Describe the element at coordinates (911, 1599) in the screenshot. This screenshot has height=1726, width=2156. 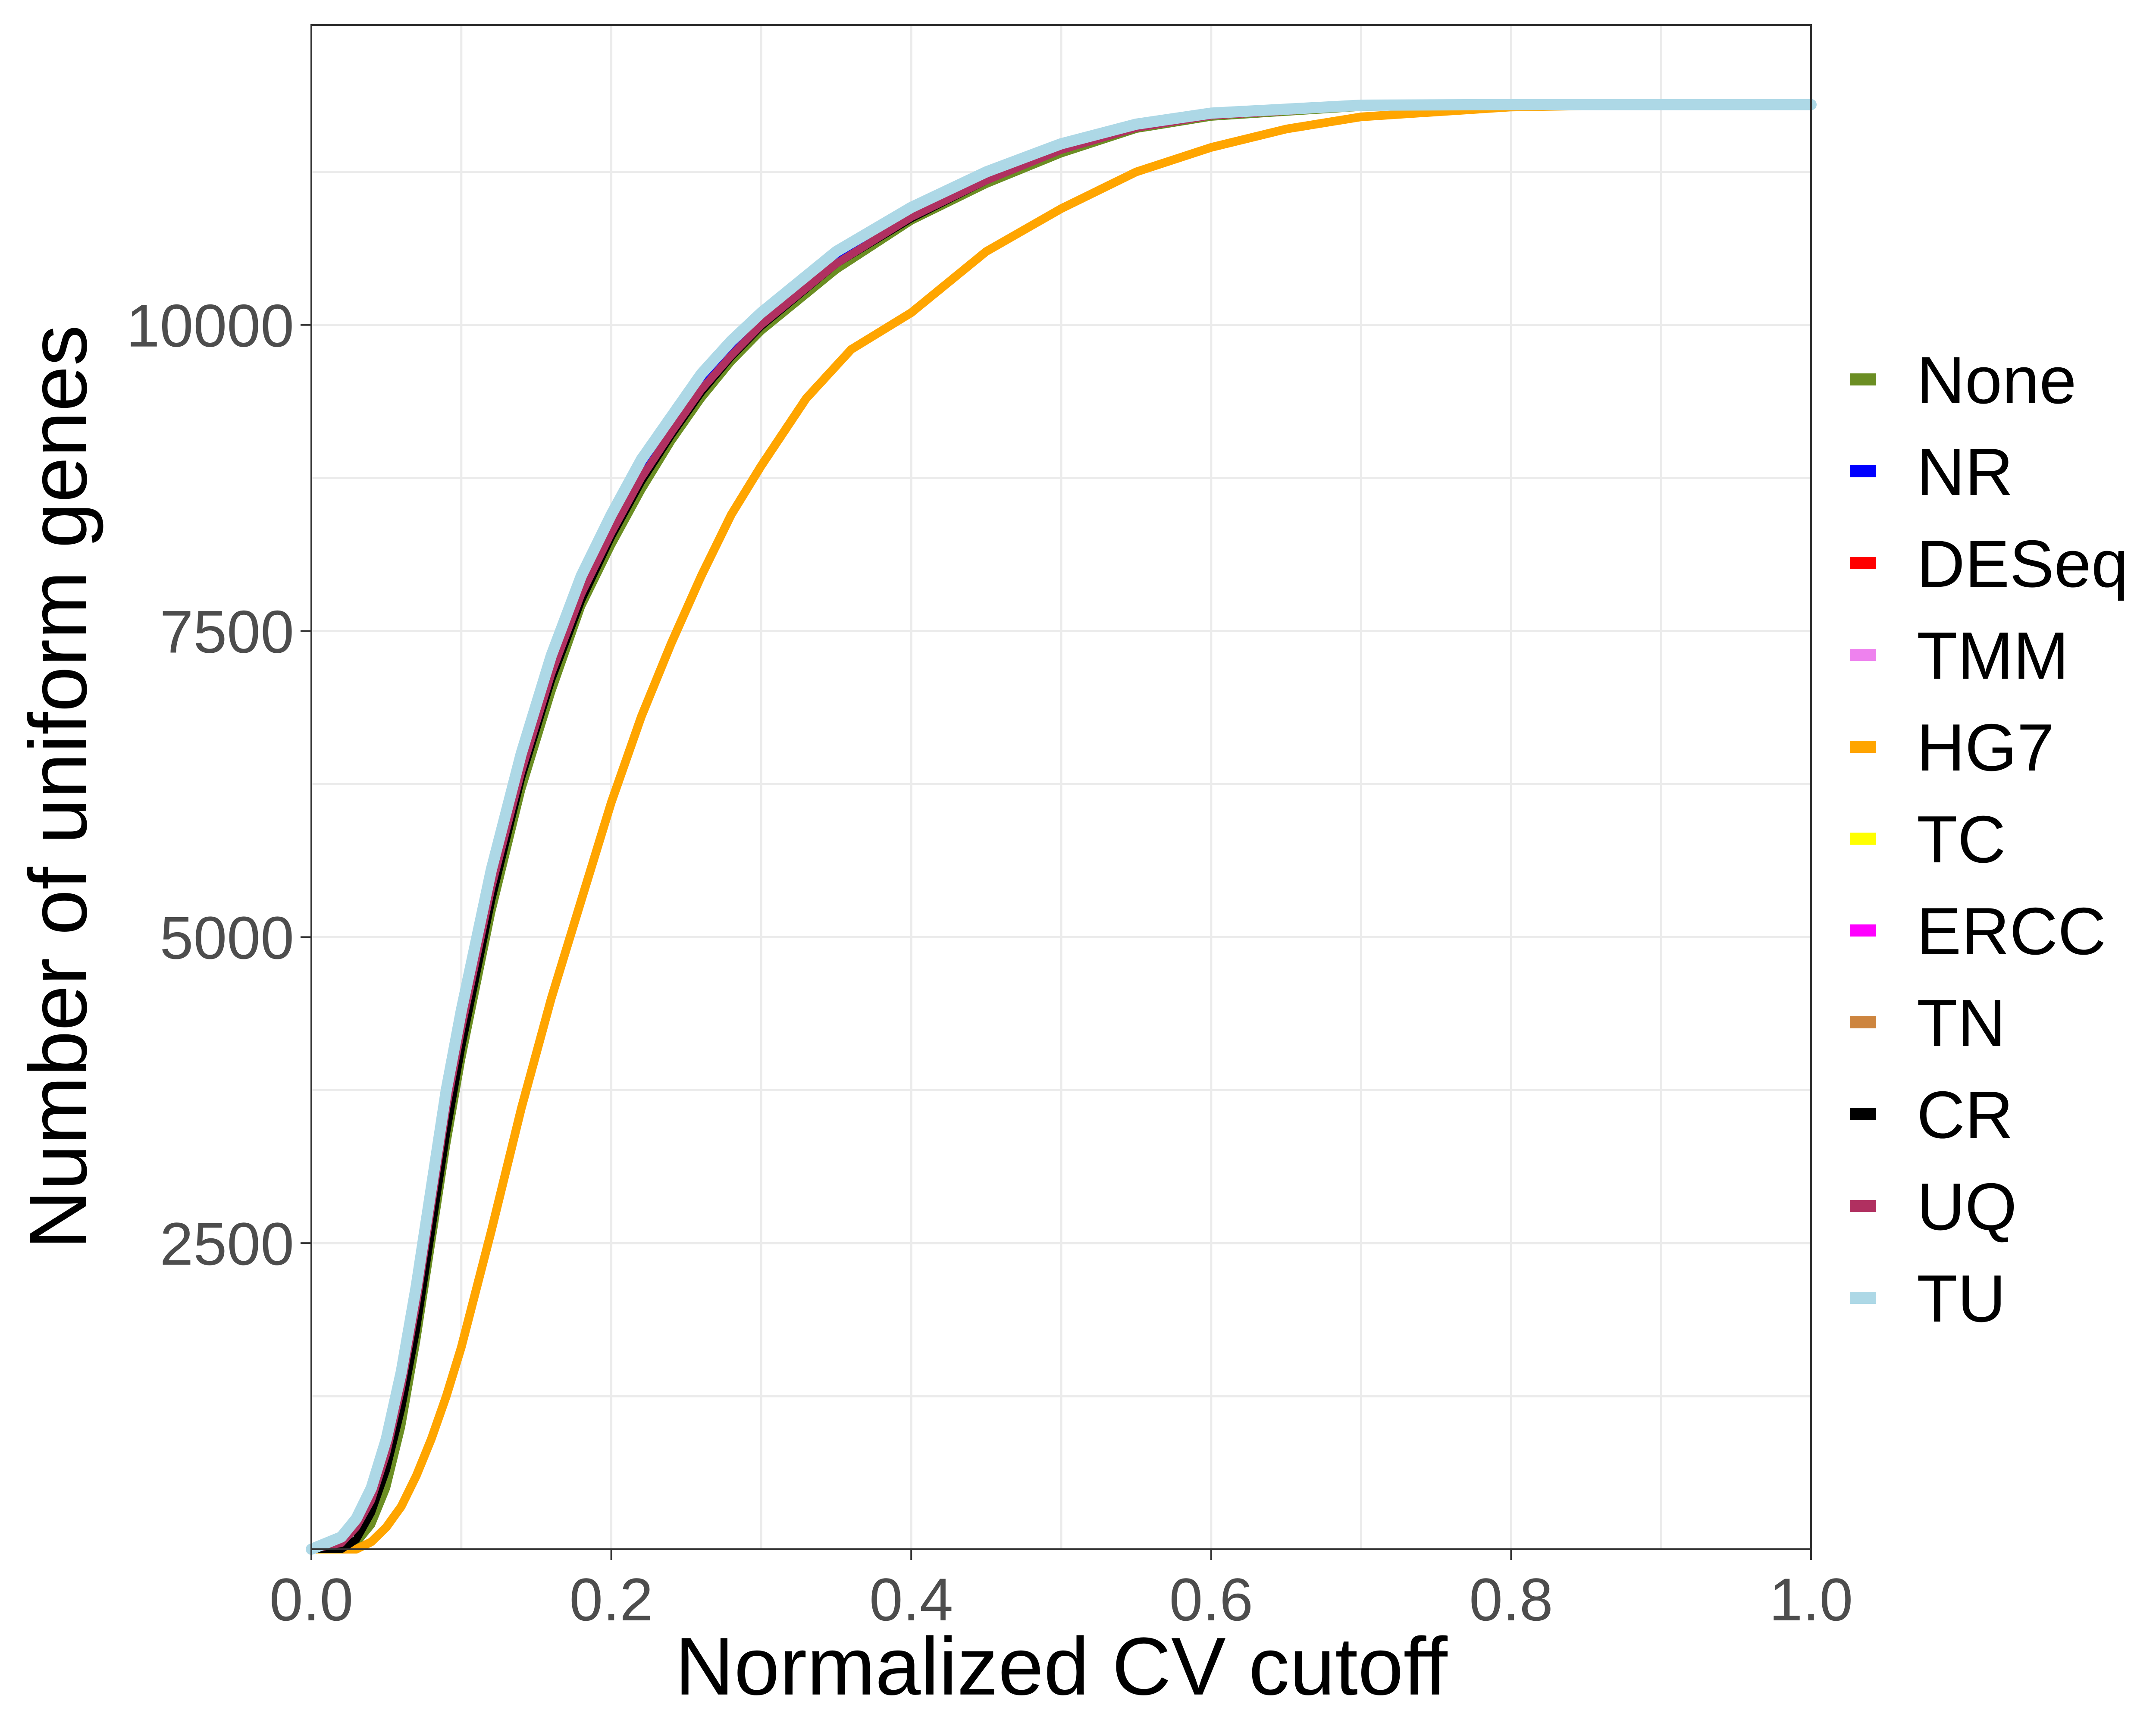
I see `x-tick-label: 0.4` at that location.